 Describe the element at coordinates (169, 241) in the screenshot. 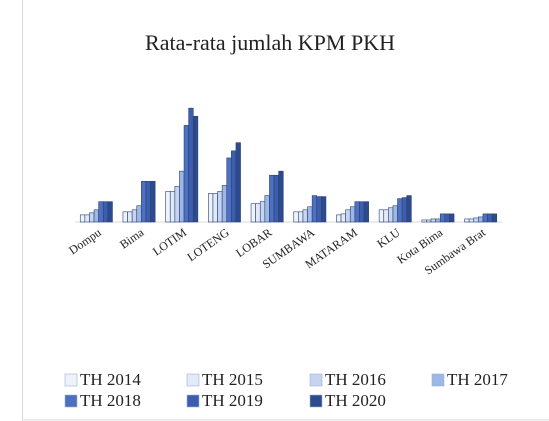

I see `x-tick-label: LOTIM` at that location.